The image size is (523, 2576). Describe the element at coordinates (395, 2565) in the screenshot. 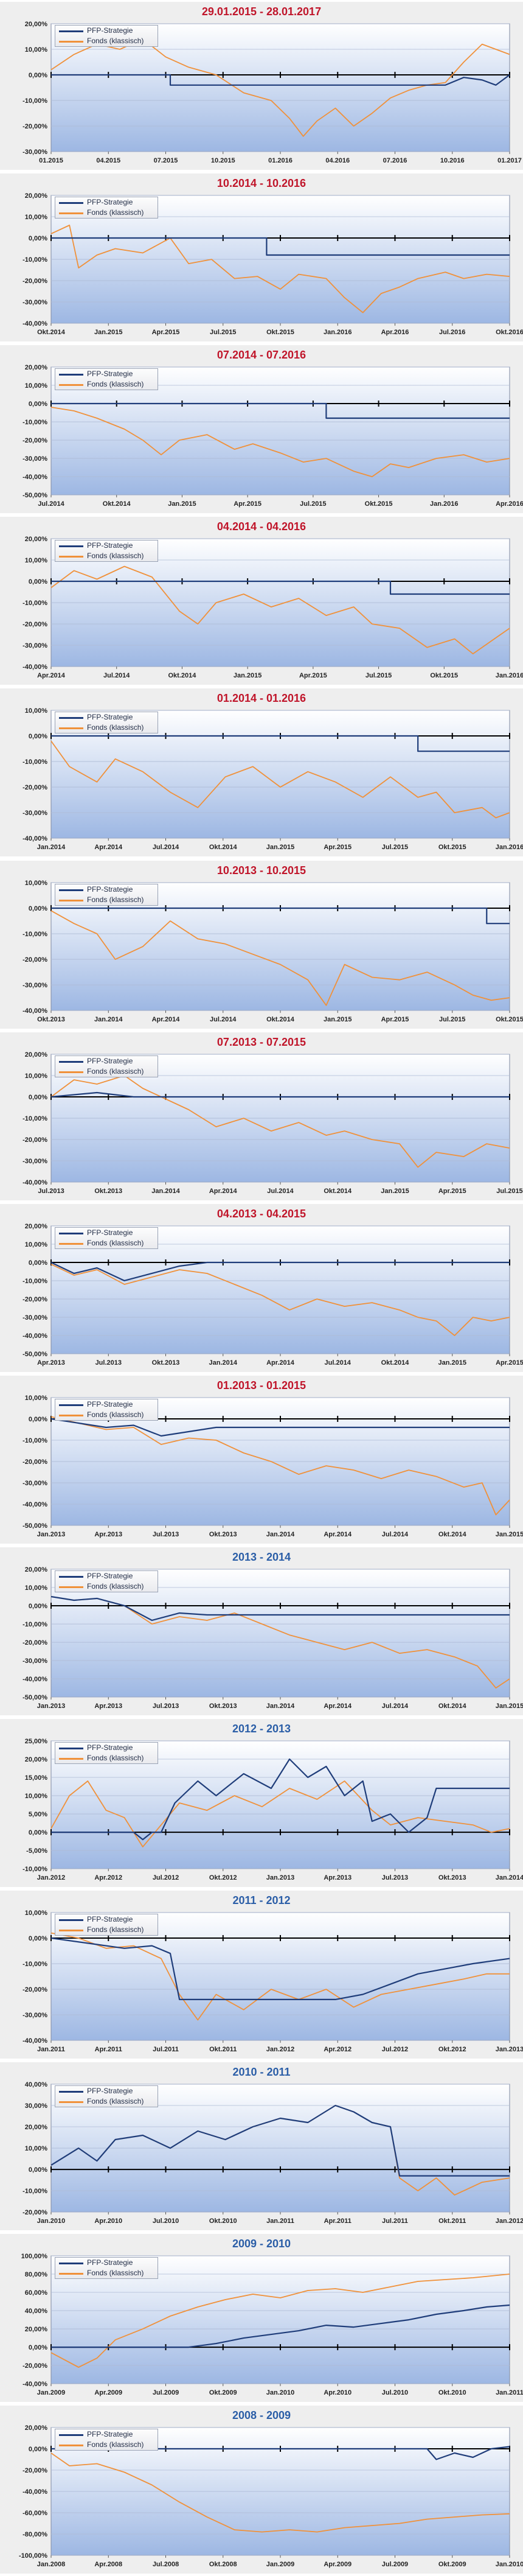

I see `x-tick-label: Jul.2009` at that location.